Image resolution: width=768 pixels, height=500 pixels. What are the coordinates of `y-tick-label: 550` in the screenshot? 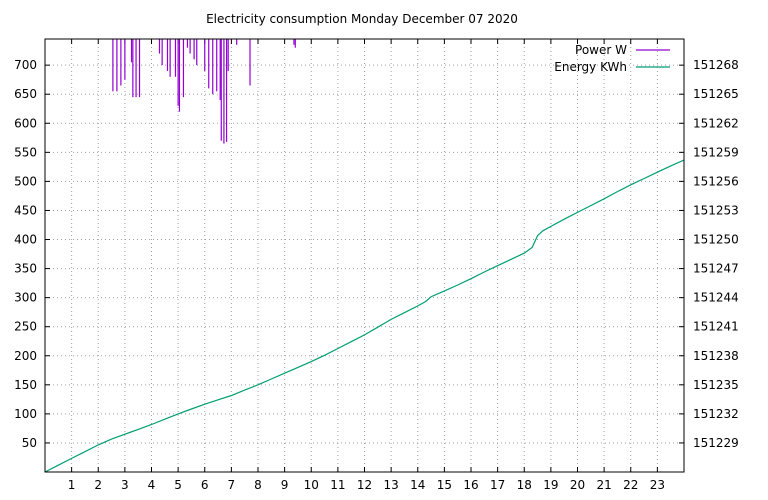 It's located at (25, 152).